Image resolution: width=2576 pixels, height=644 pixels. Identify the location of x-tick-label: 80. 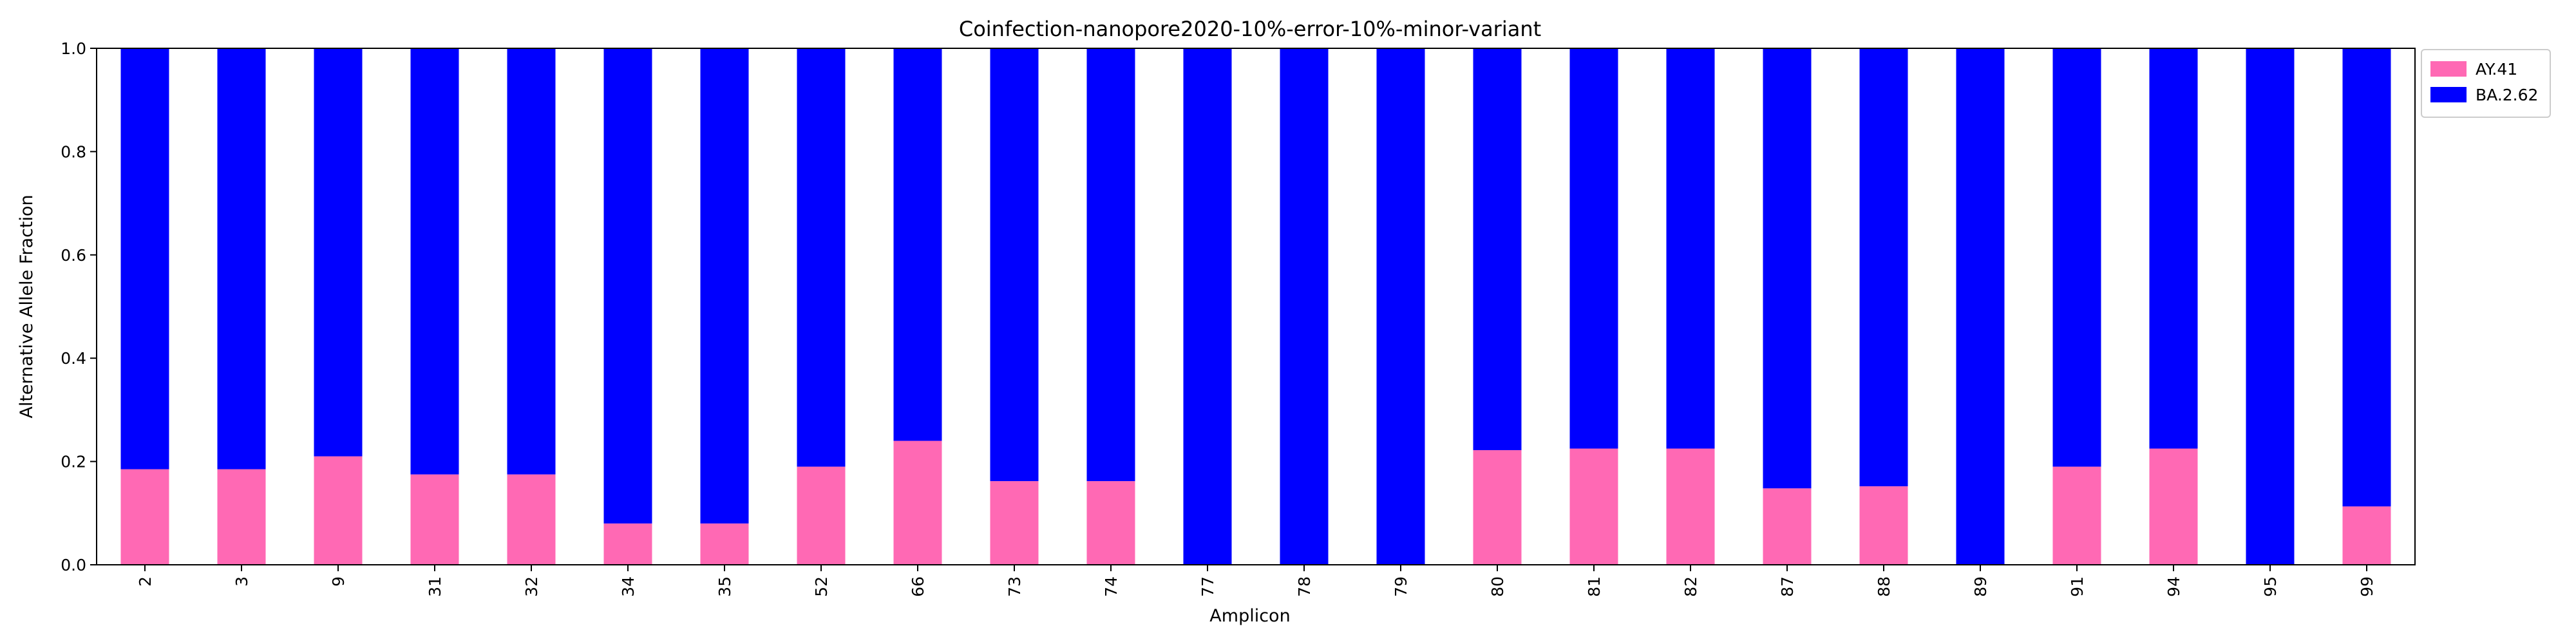
(1498, 587).